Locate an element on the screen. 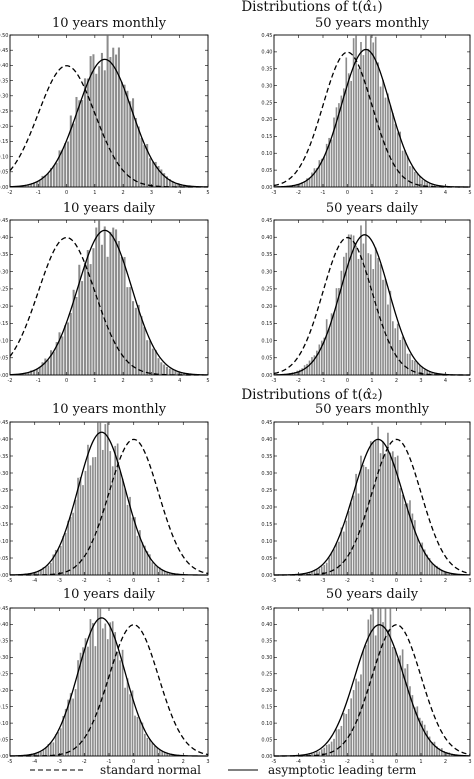 This screenshot has width=474, height=779. section-title-1: Distributions of t(α̂₁) is located at coordinates (311, 7).